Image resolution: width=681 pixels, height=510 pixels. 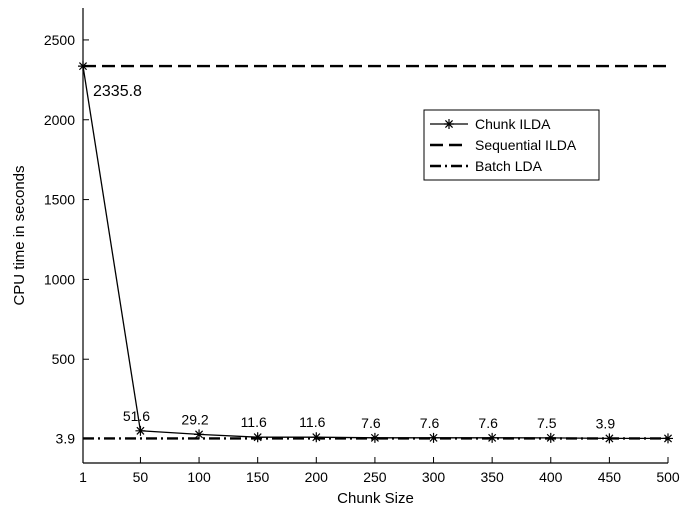 What do you see at coordinates (668, 477) in the screenshot?
I see `x-tick-label: 500` at bounding box center [668, 477].